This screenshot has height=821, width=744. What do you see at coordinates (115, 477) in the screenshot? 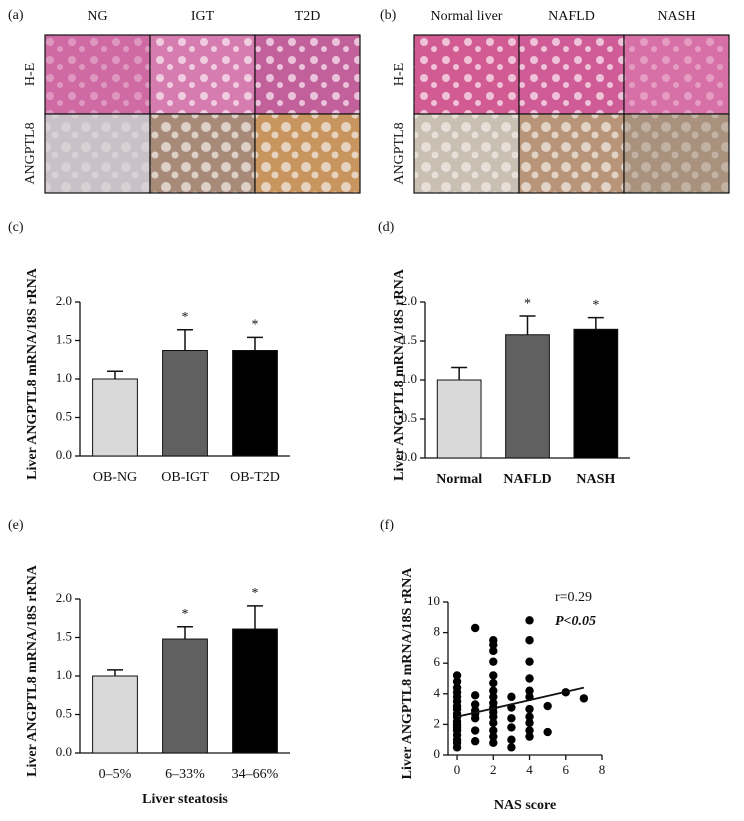
I see `x-tick-label: OB-NG` at bounding box center [115, 477].